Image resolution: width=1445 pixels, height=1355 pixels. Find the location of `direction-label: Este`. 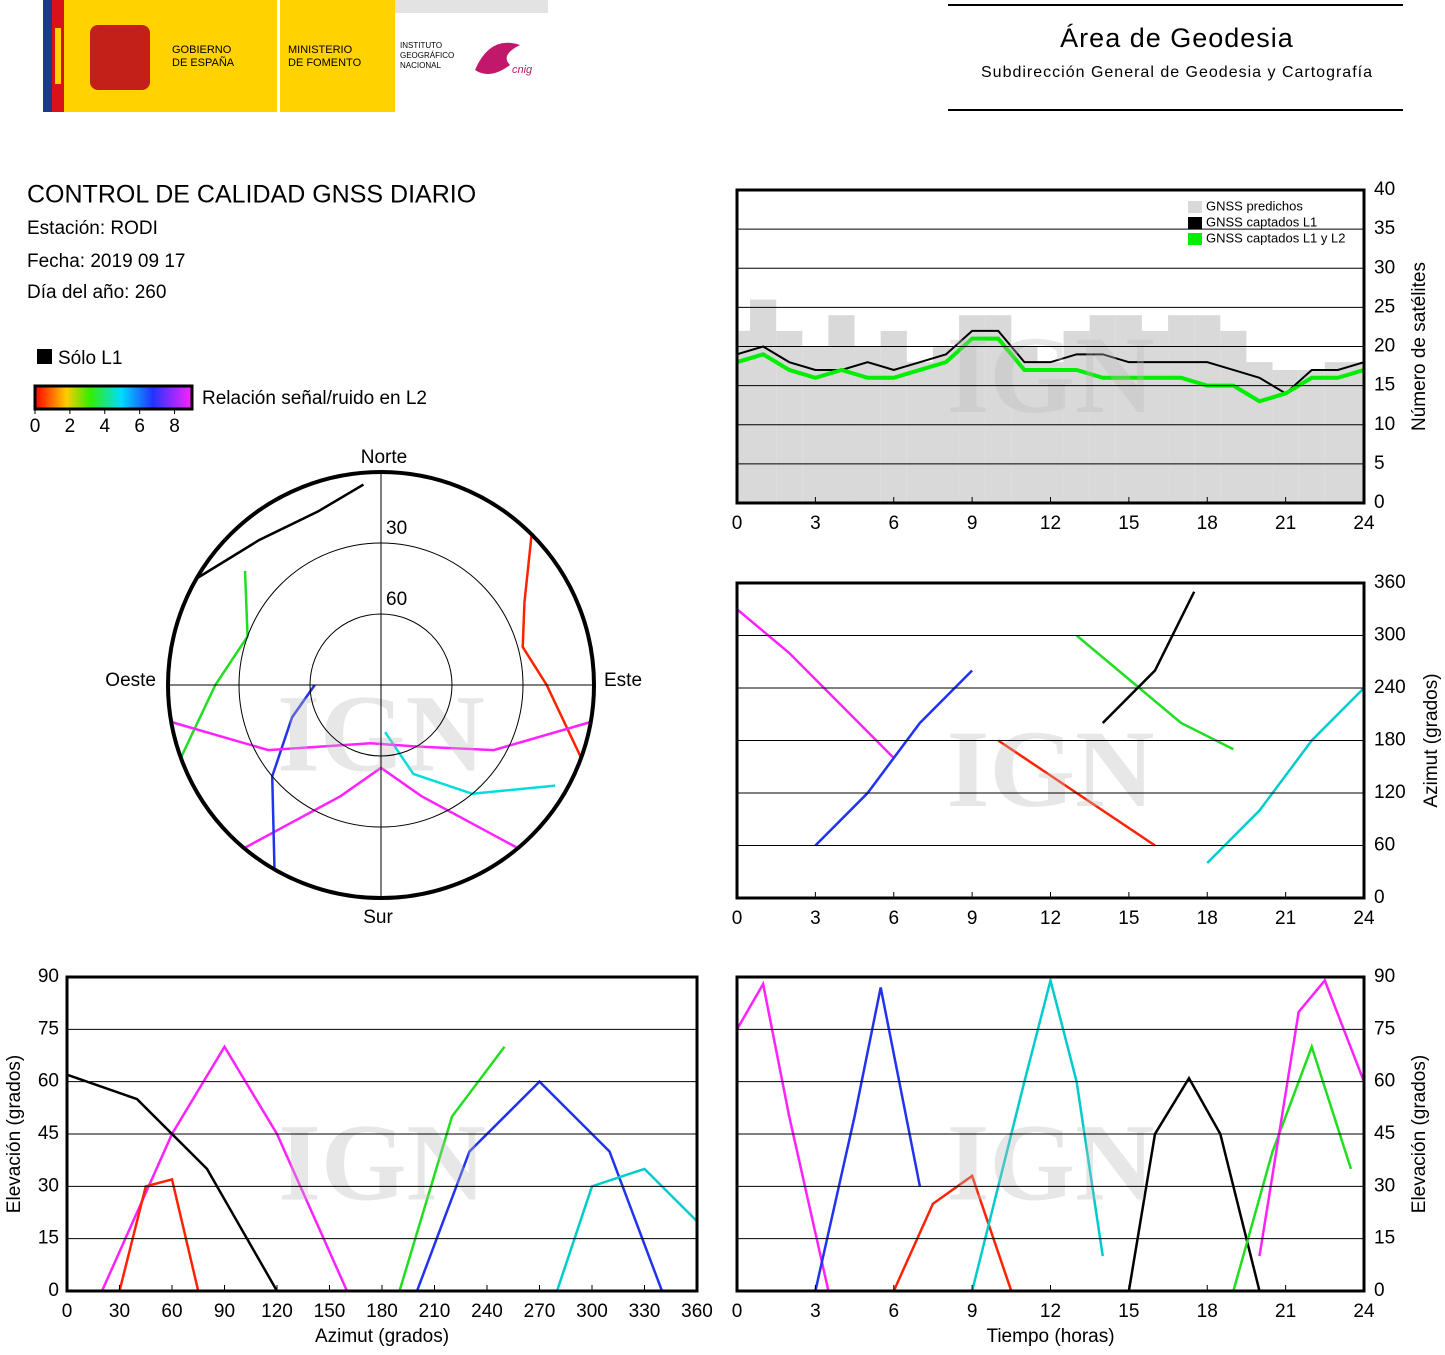

direction-label: Este is located at coordinates (623, 680).